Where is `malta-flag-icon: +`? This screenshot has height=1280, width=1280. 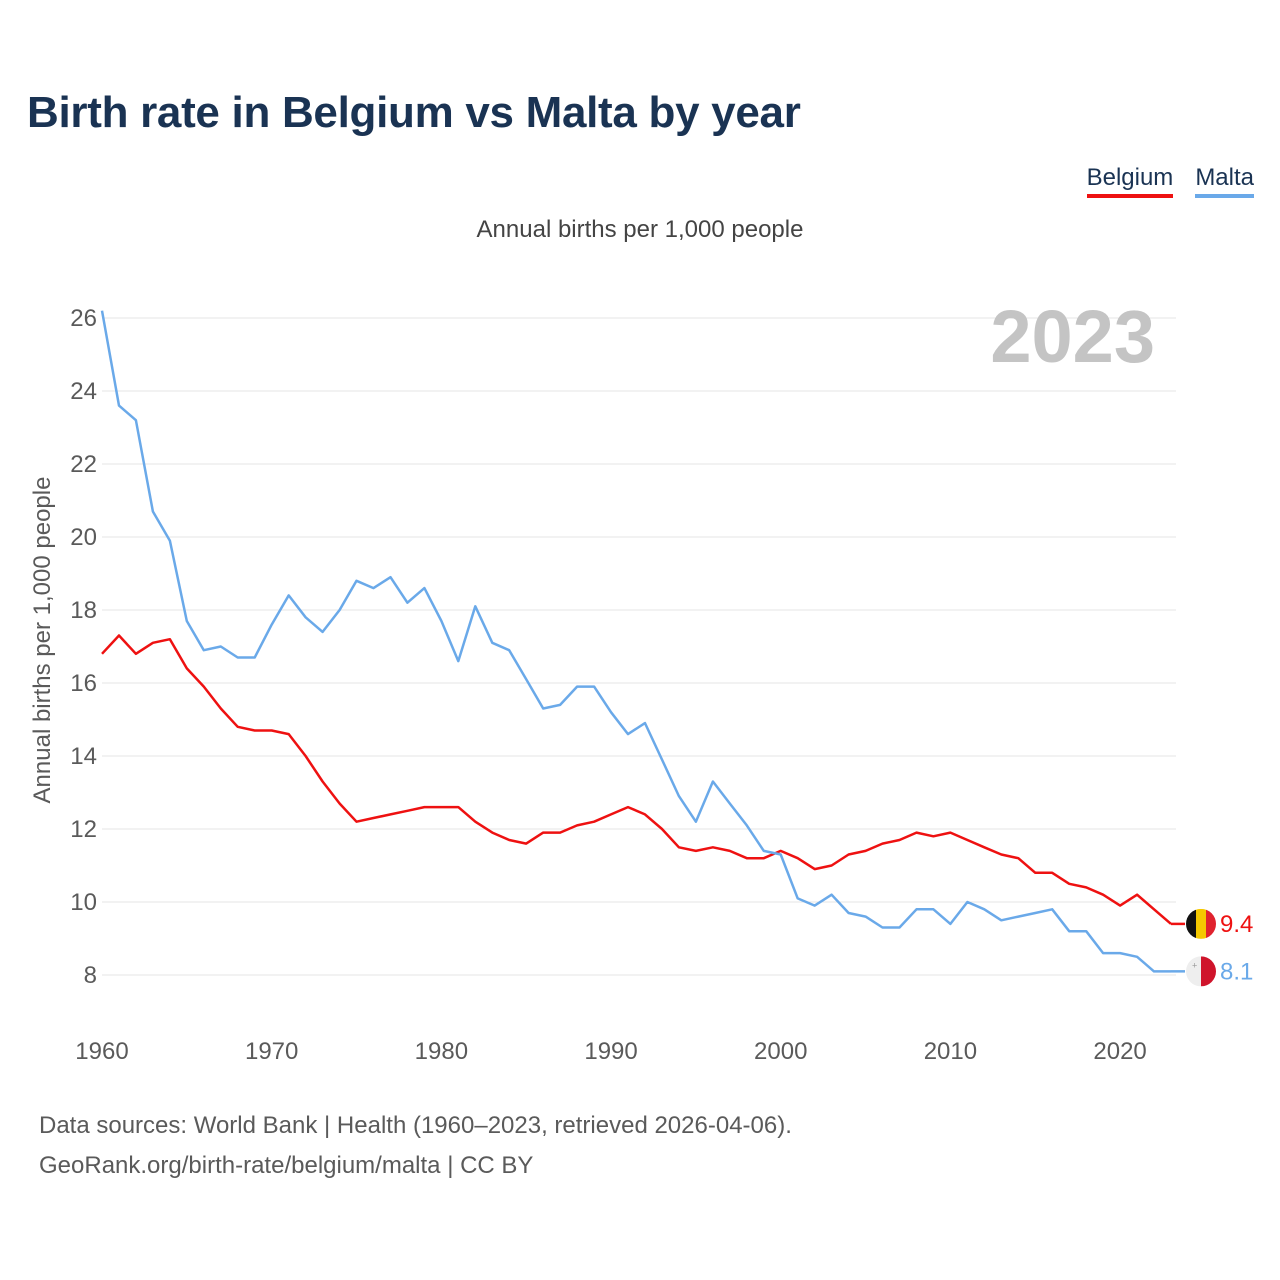 malta-flag-icon: + is located at coordinates (1201, 971).